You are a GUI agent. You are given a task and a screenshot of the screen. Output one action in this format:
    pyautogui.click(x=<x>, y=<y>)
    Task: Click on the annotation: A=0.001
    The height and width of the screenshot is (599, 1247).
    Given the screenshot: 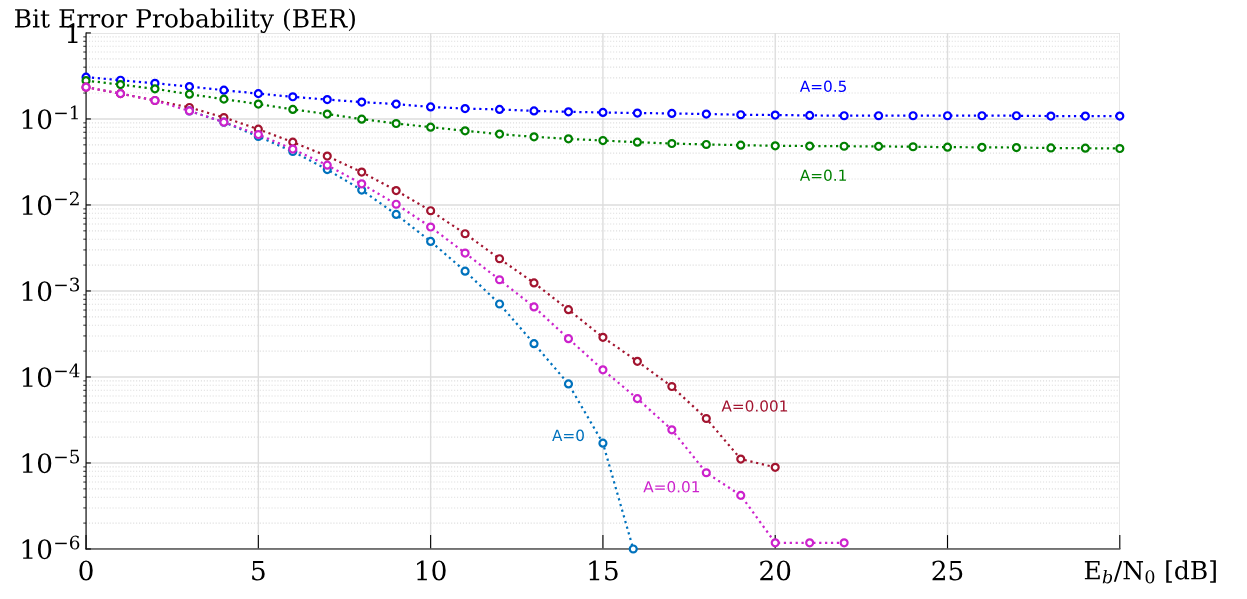 What is the action you would take?
    pyautogui.click(x=754, y=406)
    